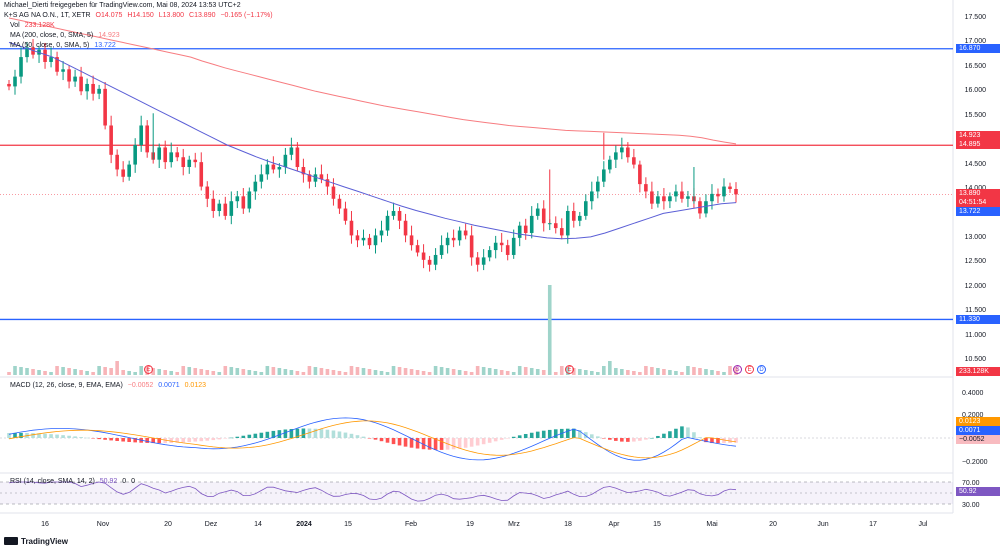  Describe the element at coordinates (124, 481) in the screenshot. I see `rsi-aux1: 0` at that location.